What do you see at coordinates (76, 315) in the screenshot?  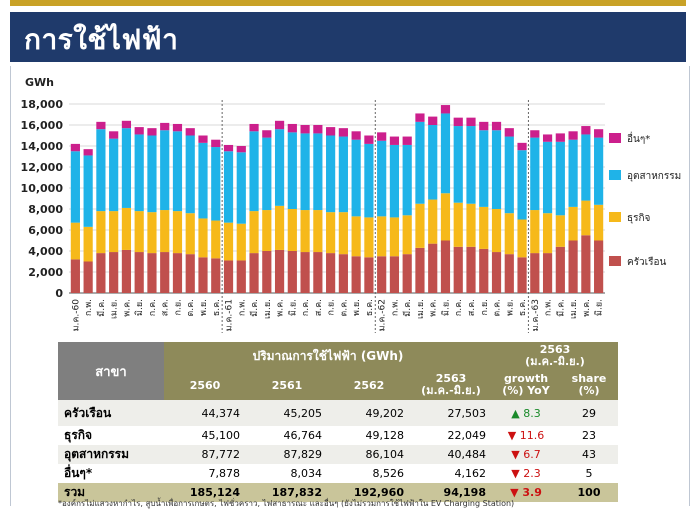 I see `x-tick-label: ม.ค.-60` at bounding box center [76, 315].